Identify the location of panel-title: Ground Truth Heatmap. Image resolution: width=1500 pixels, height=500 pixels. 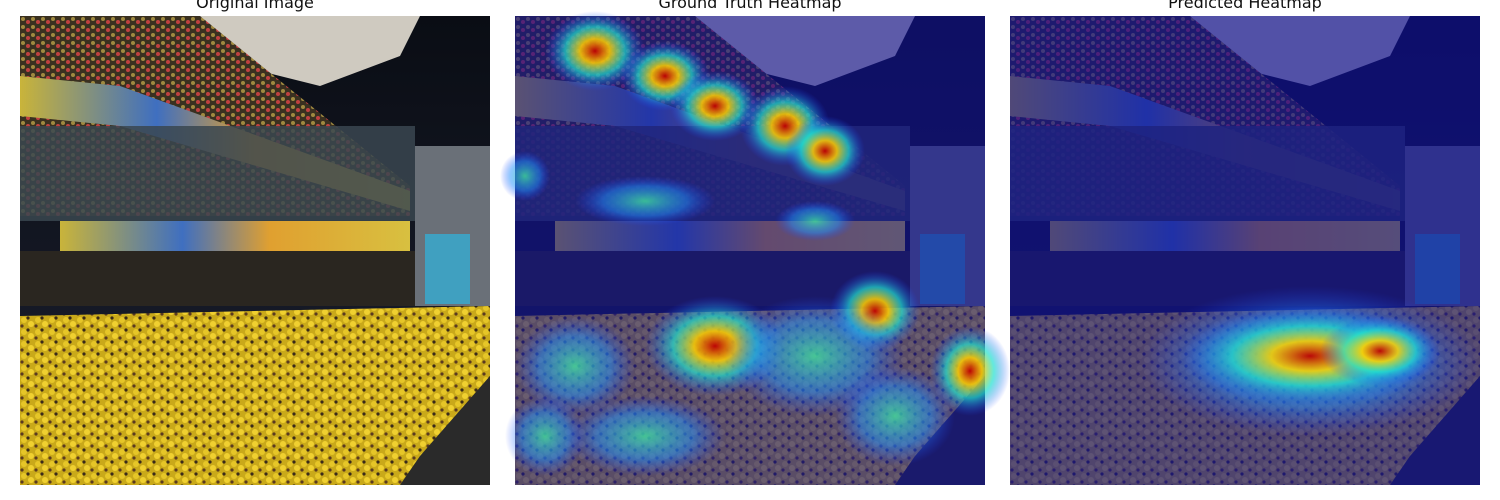
(749, 6).